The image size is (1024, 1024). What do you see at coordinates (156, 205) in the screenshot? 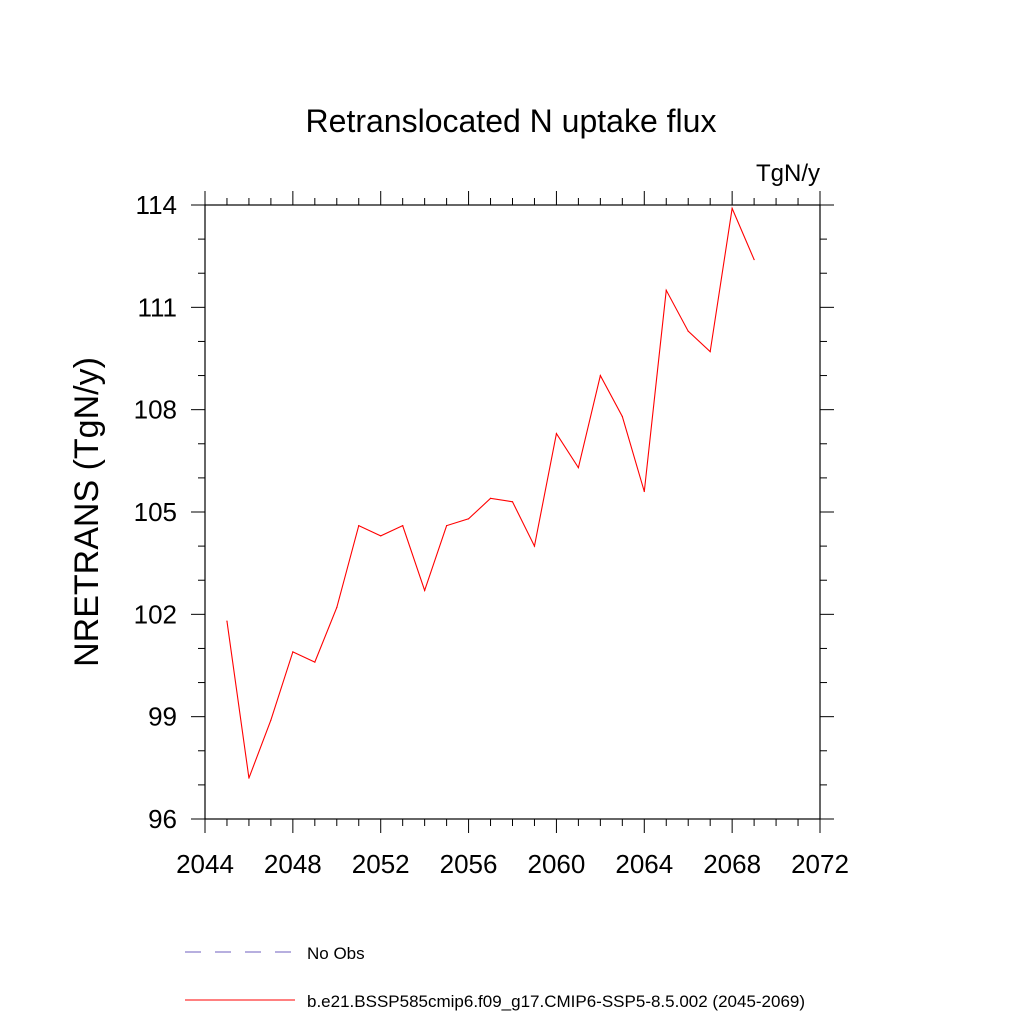
I see `y-tick-label: 114` at bounding box center [156, 205].